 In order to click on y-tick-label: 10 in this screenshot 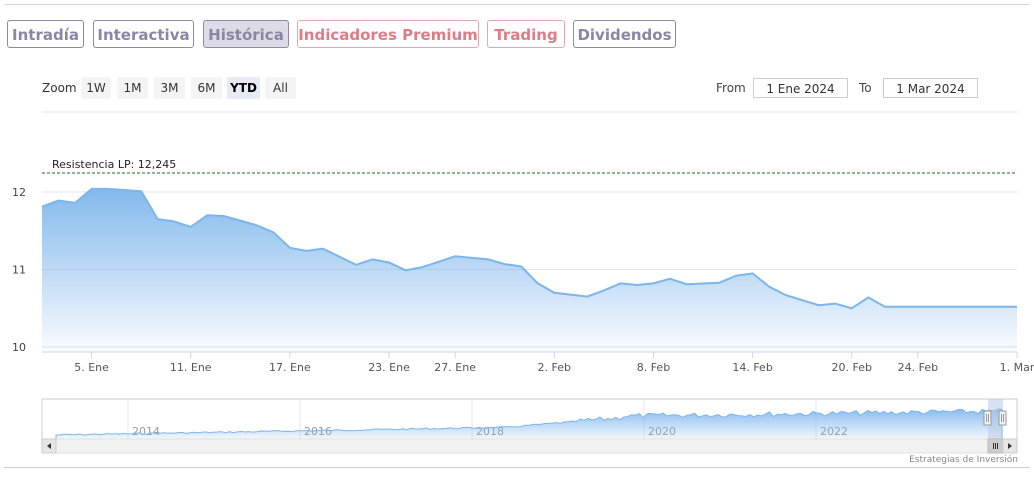, I will do `click(19, 347)`.